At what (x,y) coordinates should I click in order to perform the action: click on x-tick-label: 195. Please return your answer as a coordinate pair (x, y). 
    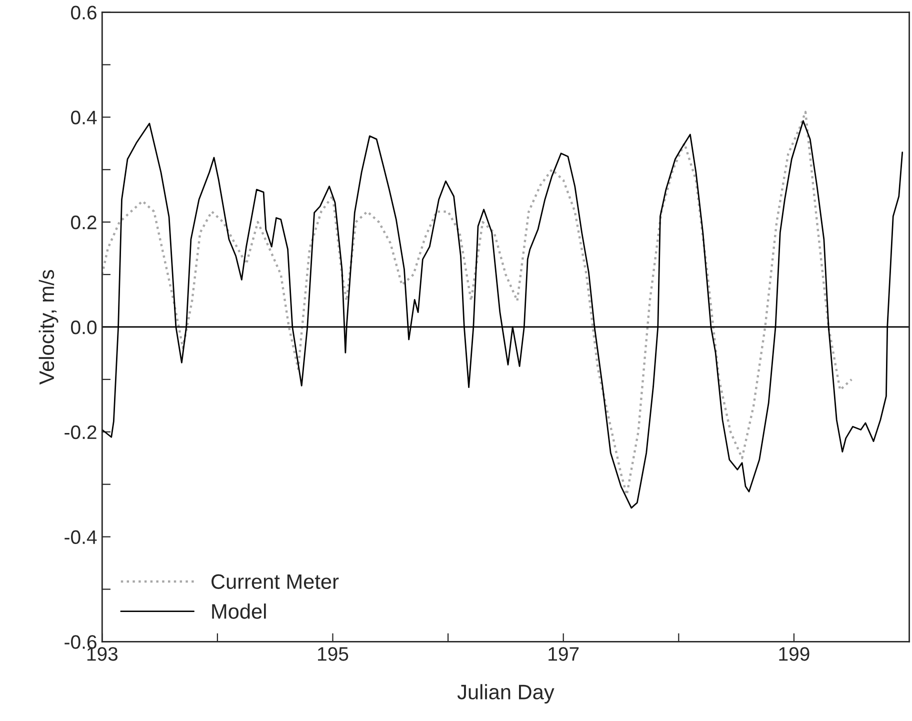
    Looking at the image, I should click on (333, 654).